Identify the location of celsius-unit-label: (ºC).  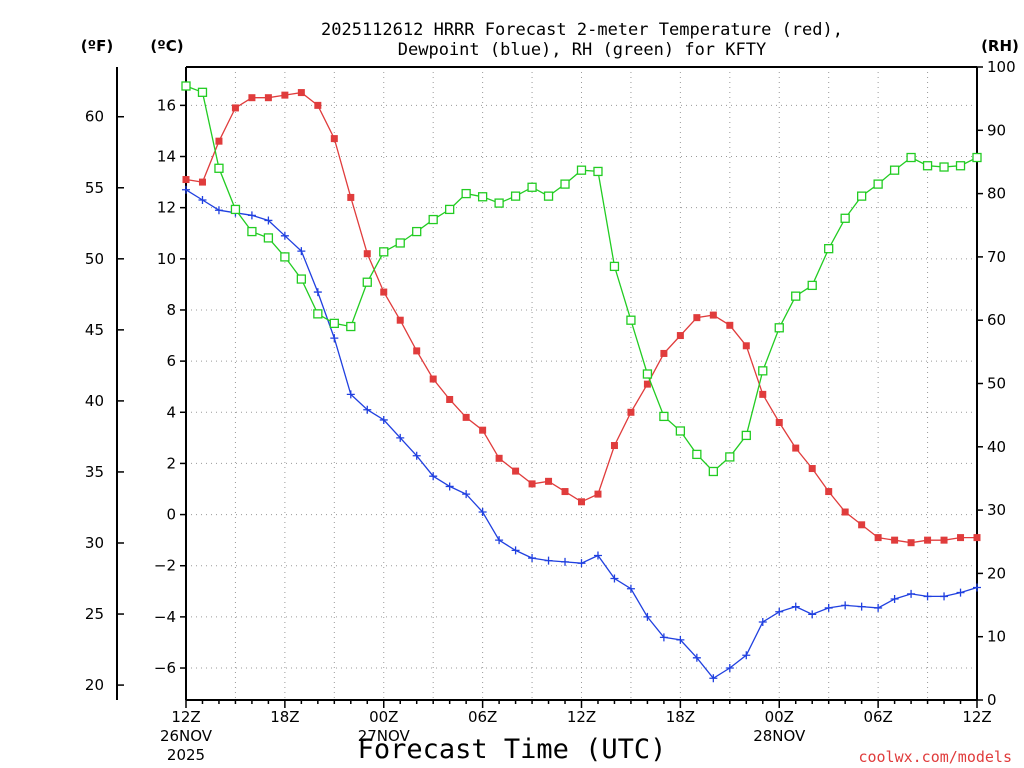
(166, 46).